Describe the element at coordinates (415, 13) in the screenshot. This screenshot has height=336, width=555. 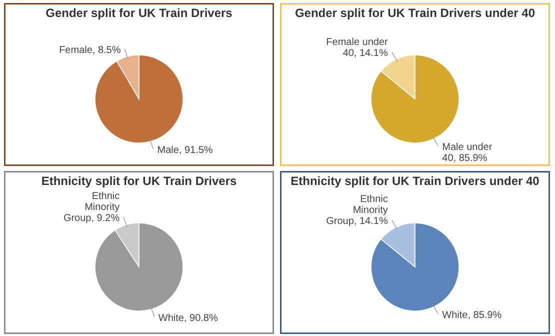
I see `chart-title: Gender split for UK Train Drivers under 40` at that location.